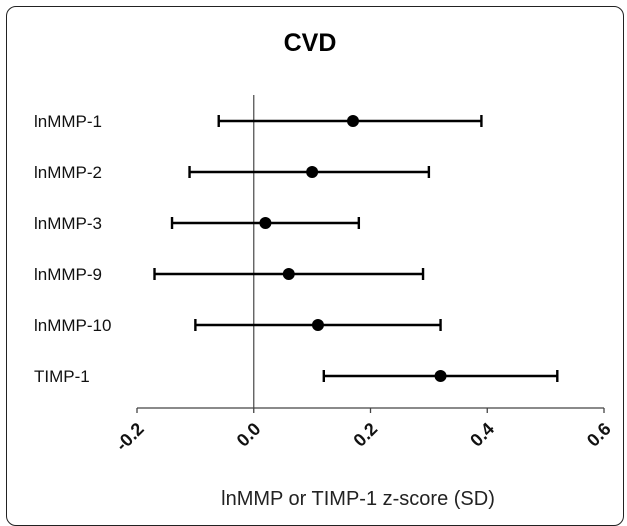  What do you see at coordinates (310, 43) in the screenshot?
I see `chart-title: CVD` at bounding box center [310, 43].